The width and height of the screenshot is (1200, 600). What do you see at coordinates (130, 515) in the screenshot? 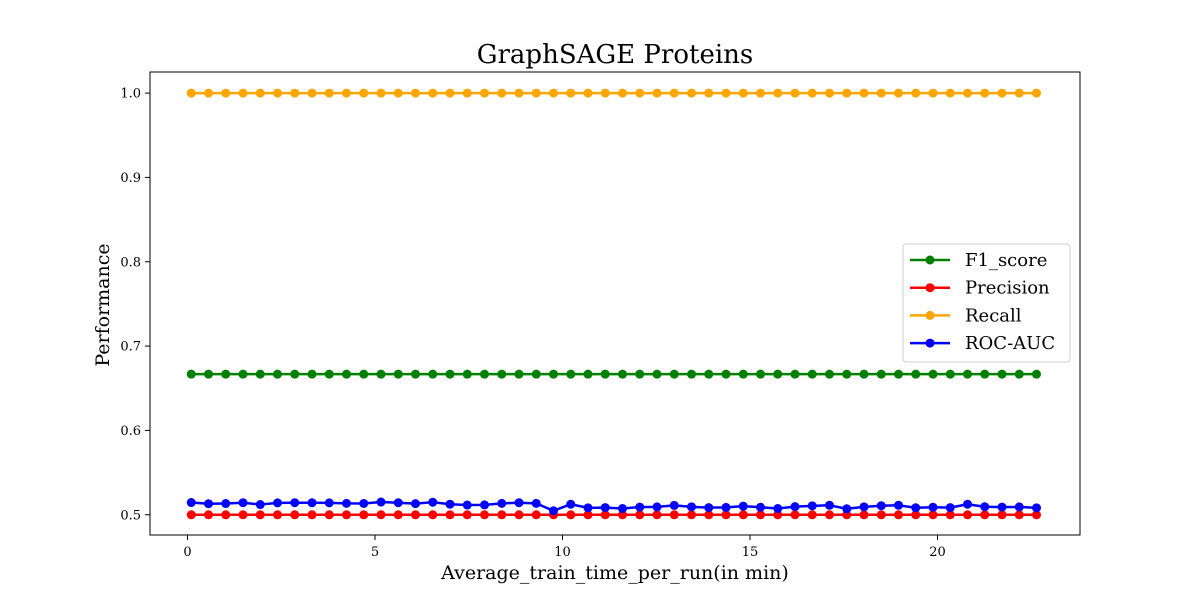
I see `y-tick-label: 0.5` at bounding box center [130, 515].